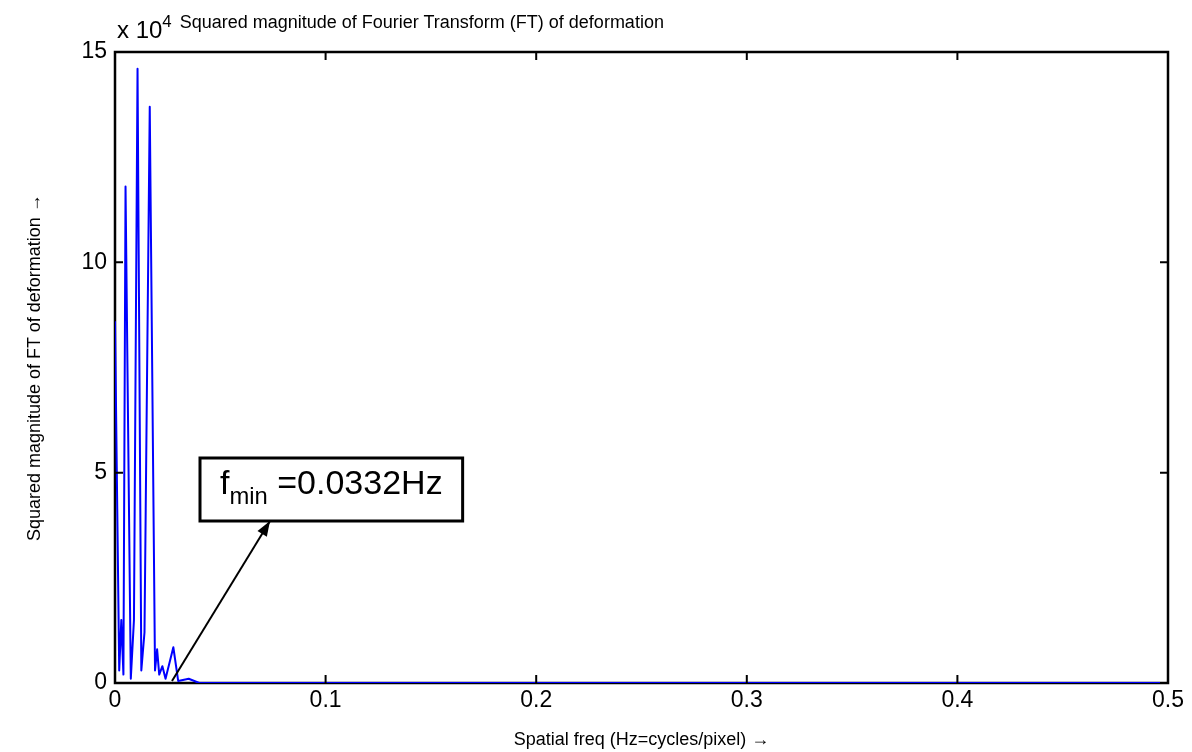  I want to click on y-tick-label: 15, so click(94, 50).